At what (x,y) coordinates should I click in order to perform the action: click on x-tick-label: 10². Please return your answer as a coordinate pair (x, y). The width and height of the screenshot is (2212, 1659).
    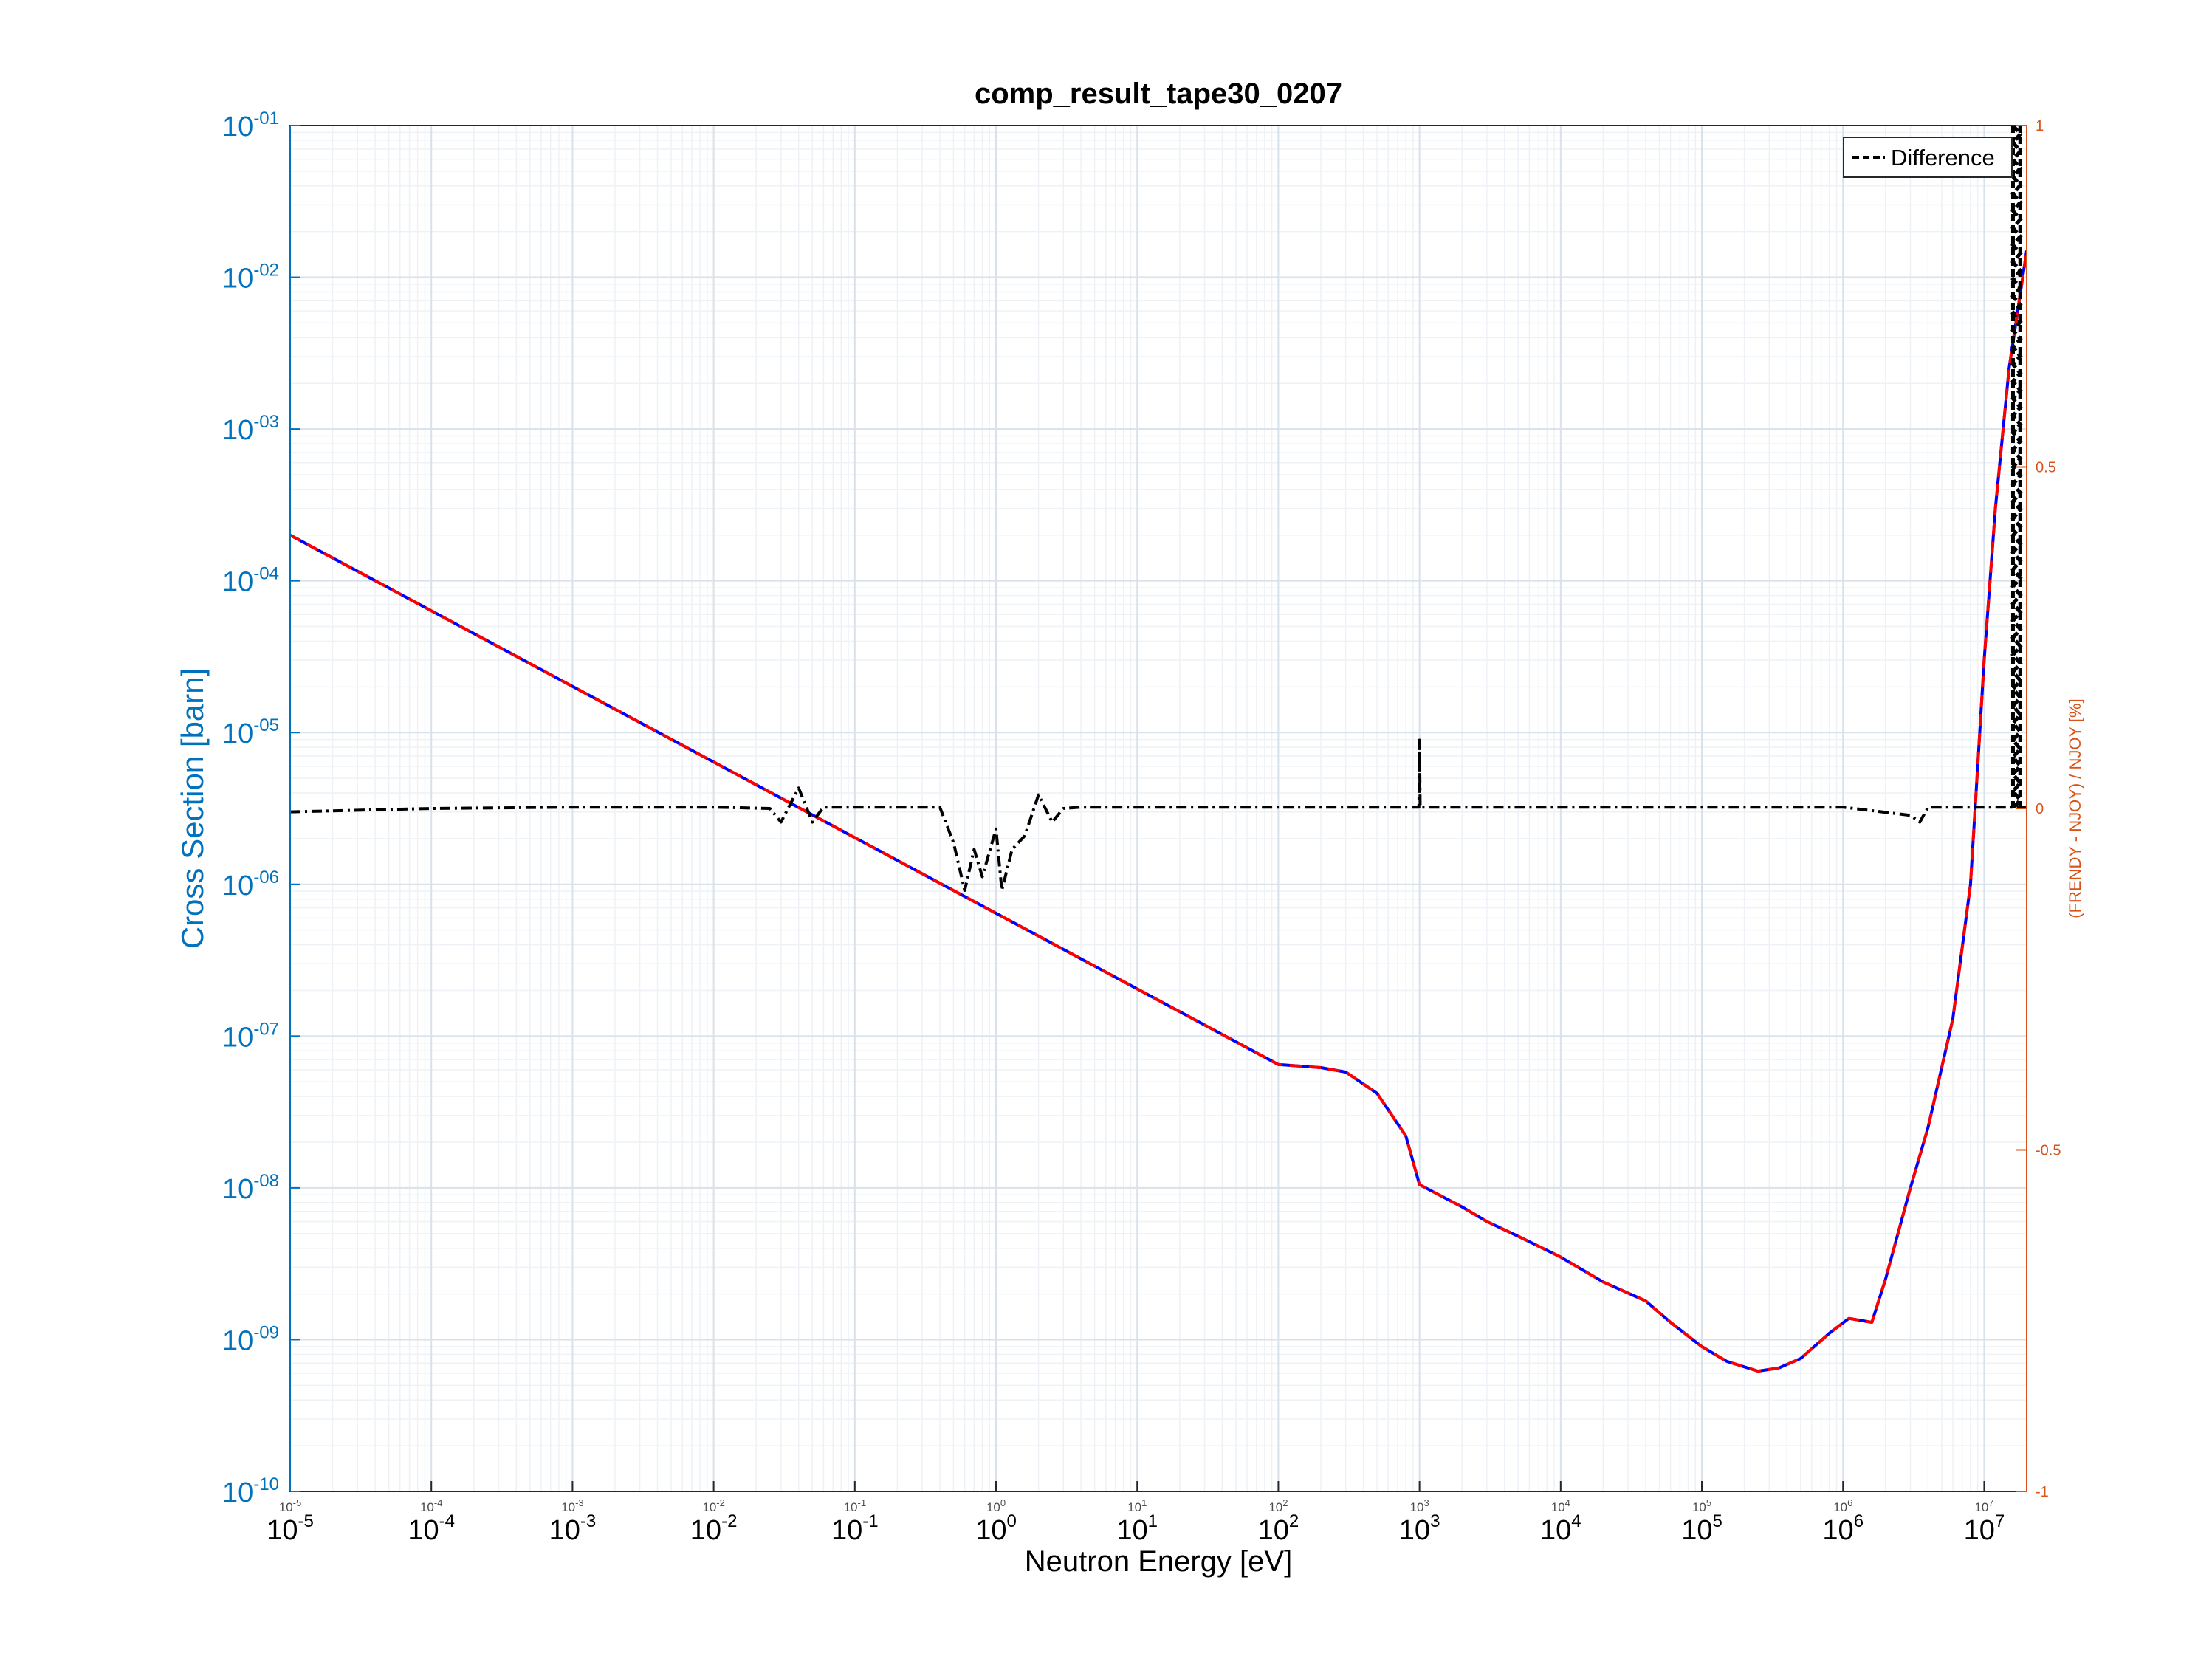
    Looking at the image, I should click on (1278, 1528).